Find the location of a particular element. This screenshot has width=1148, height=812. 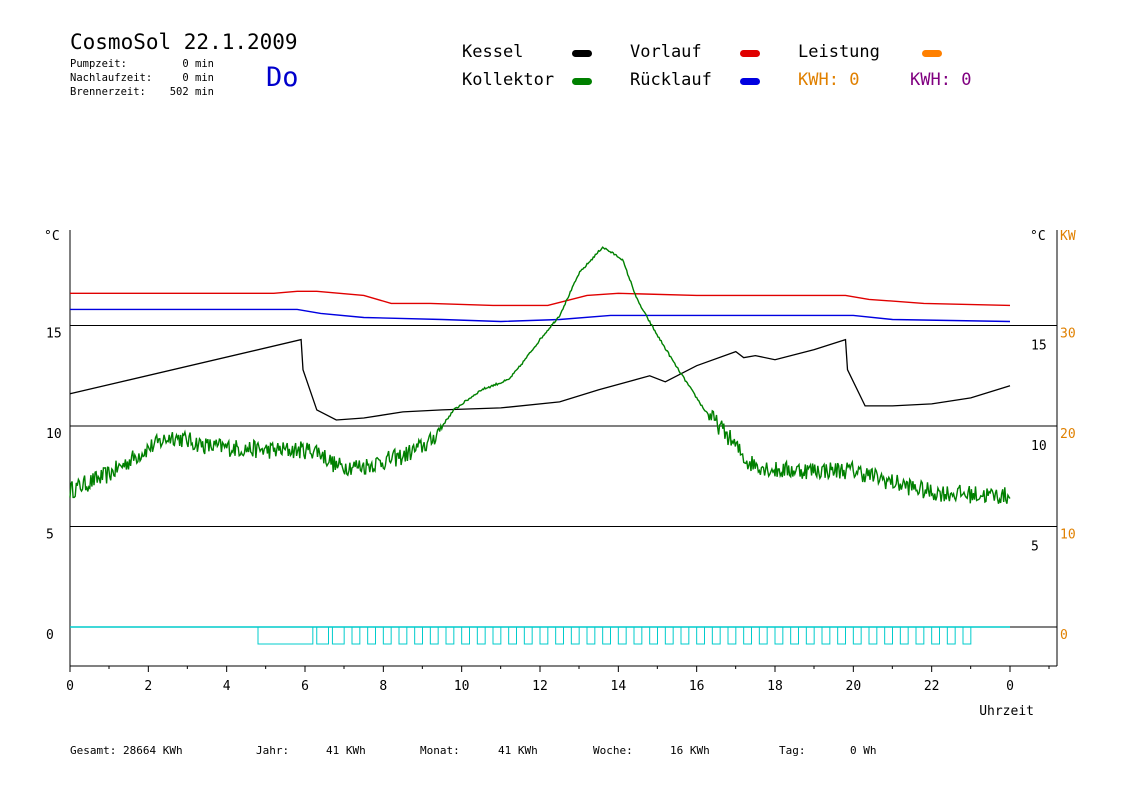

legend-vorlauf-swatch is located at coordinates (750, 53).